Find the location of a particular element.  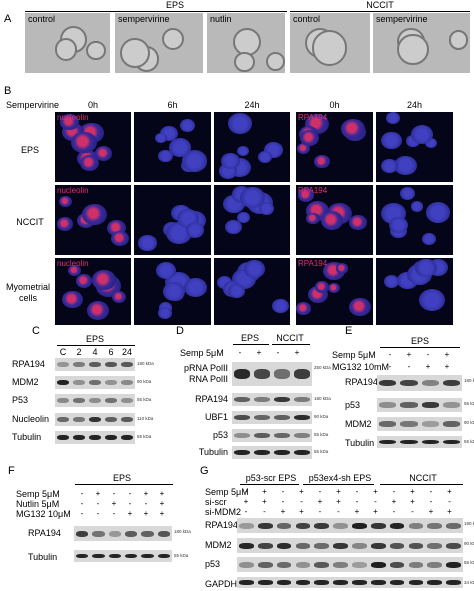

stain-label: RPA194 is located at coordinates (313, 190).